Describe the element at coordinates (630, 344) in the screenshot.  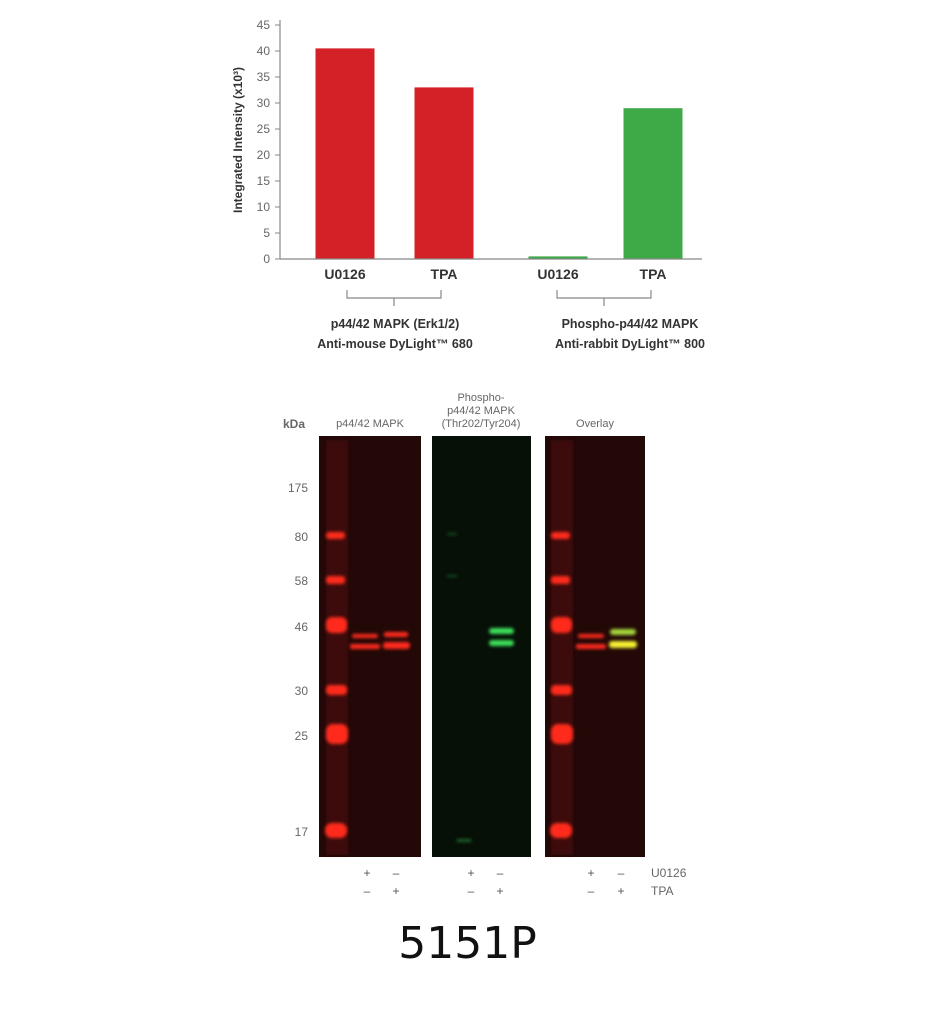
I see `group-label: Anti-rabbit DyLight™ 800` at that location.